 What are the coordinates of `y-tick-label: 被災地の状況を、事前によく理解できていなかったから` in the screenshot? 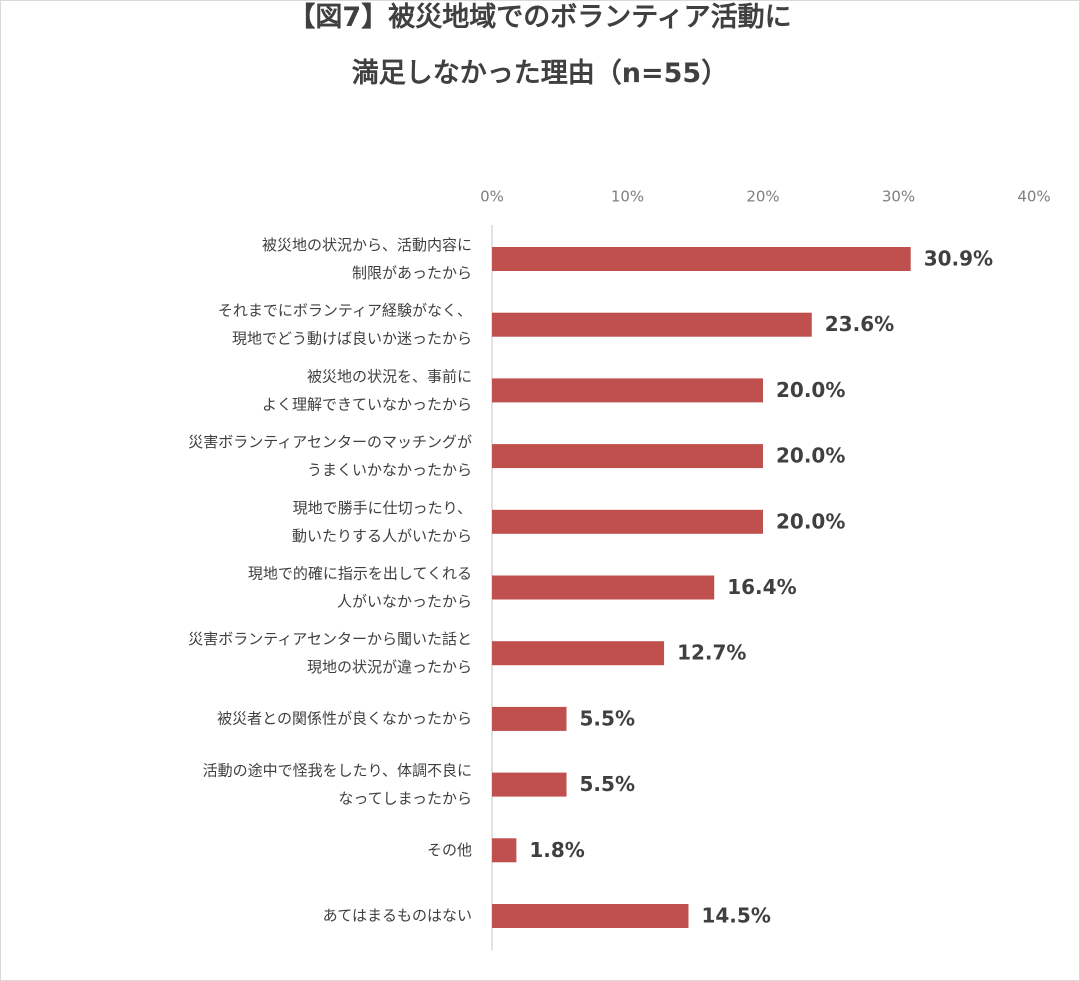 It's located at (367, 390).